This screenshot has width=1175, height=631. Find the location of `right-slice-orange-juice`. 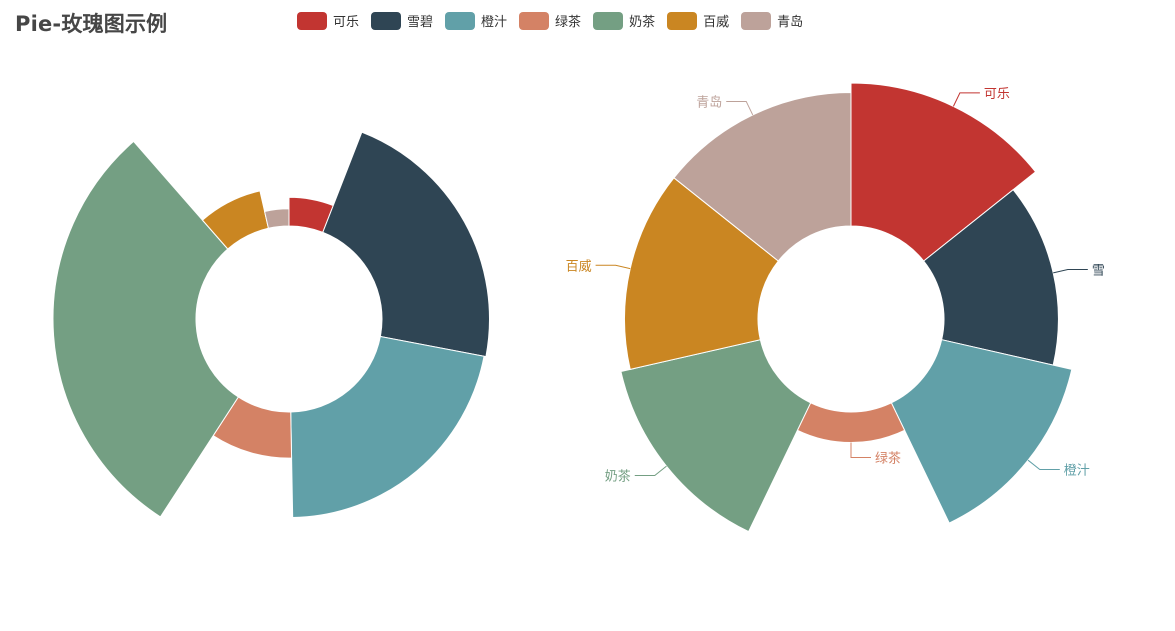

right-slice-orange-juice is located at coordinates (981, 431).